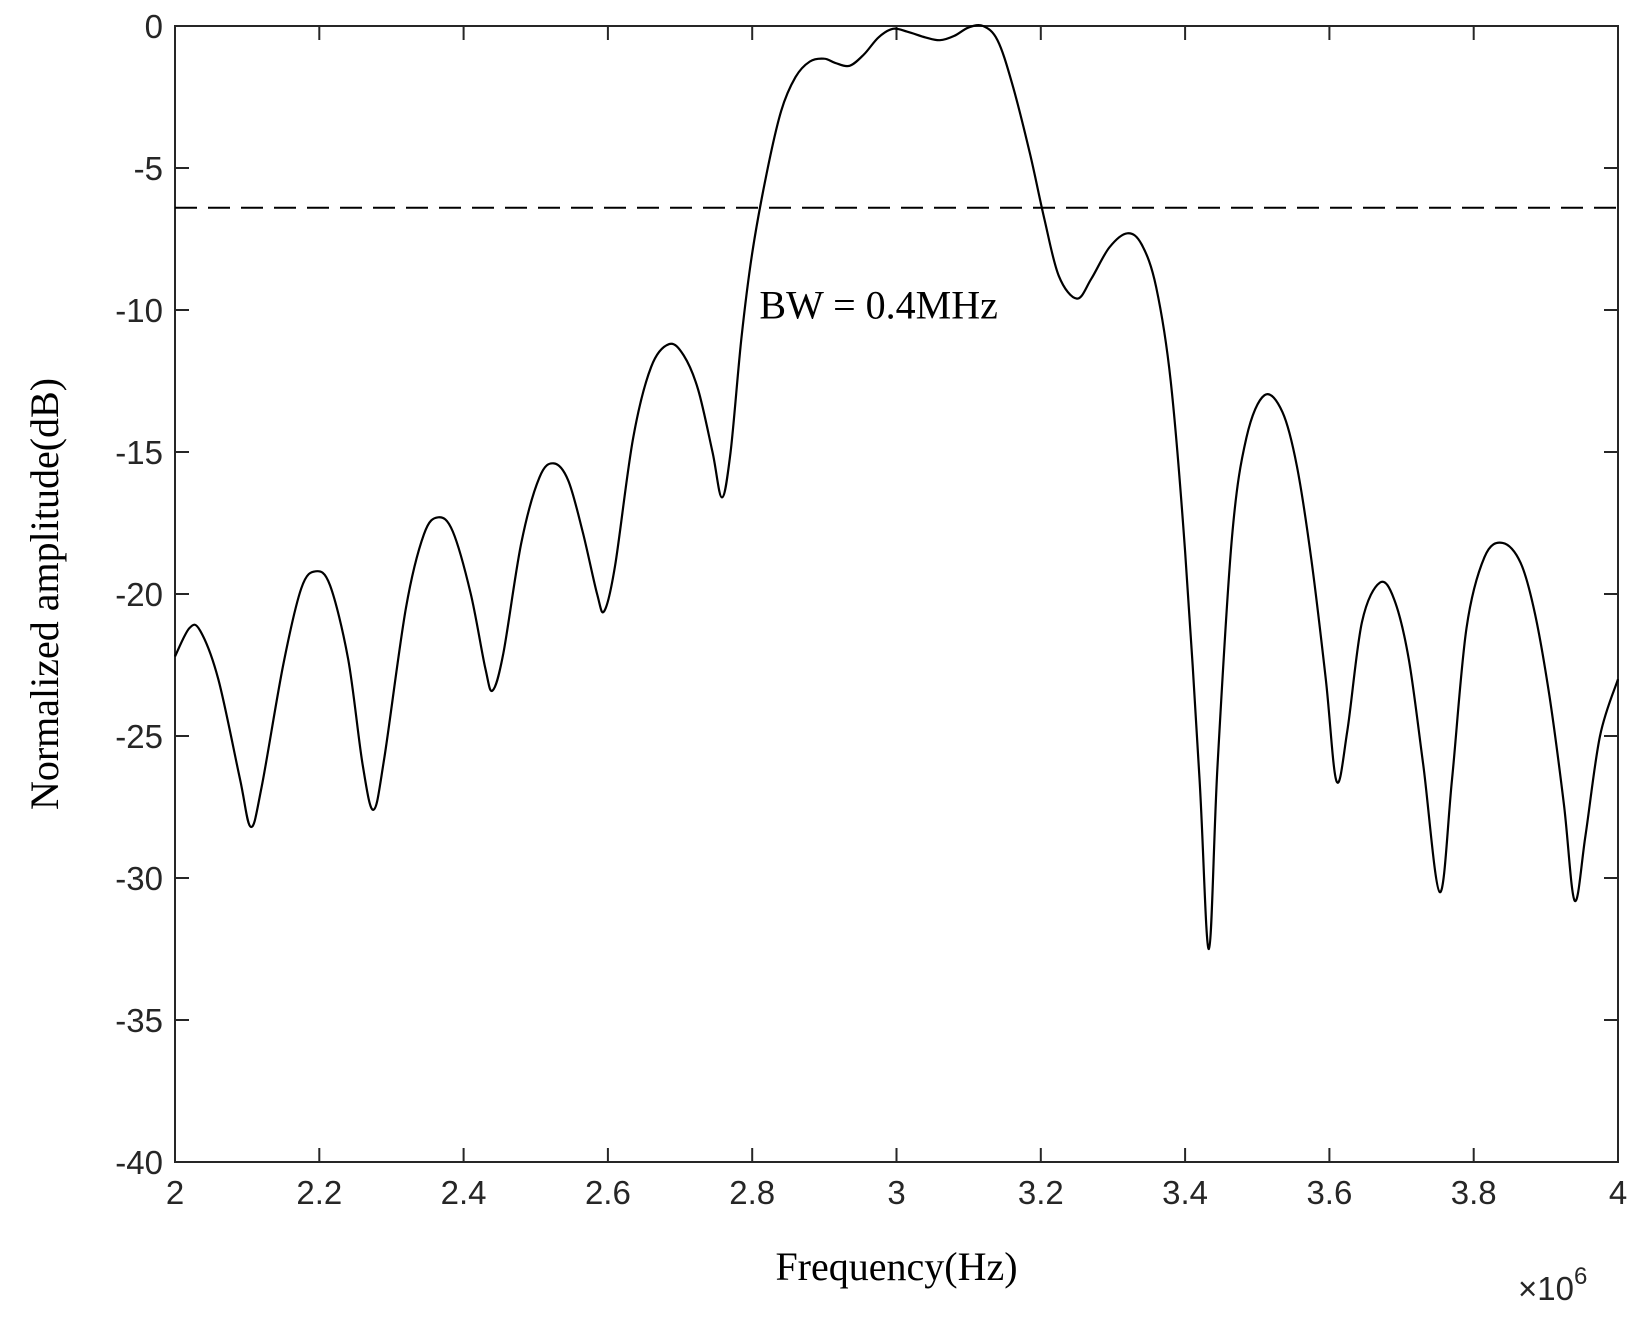 This screenshot has width=1638, height=1320. Describe the element at coordinates (175, 1192) in the screenshot. I see `x-tick-label: 2` at that location.